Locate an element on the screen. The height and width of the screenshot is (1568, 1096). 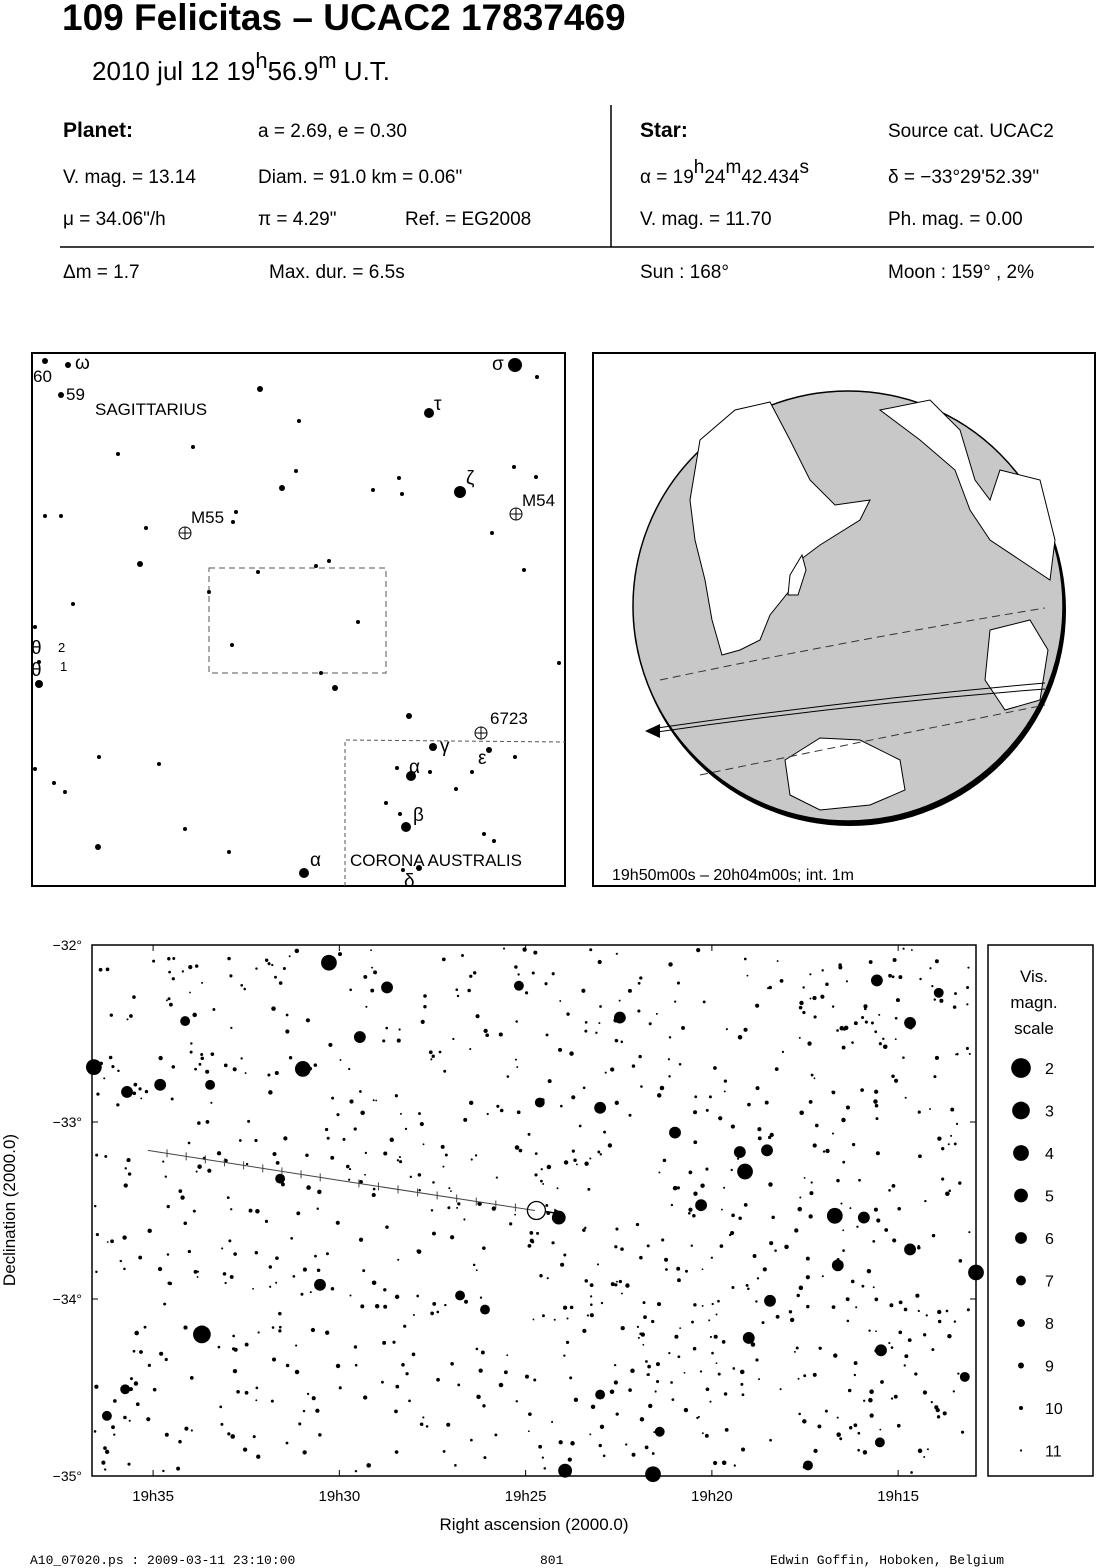
path-arrow is located at coordinates (652, 731).